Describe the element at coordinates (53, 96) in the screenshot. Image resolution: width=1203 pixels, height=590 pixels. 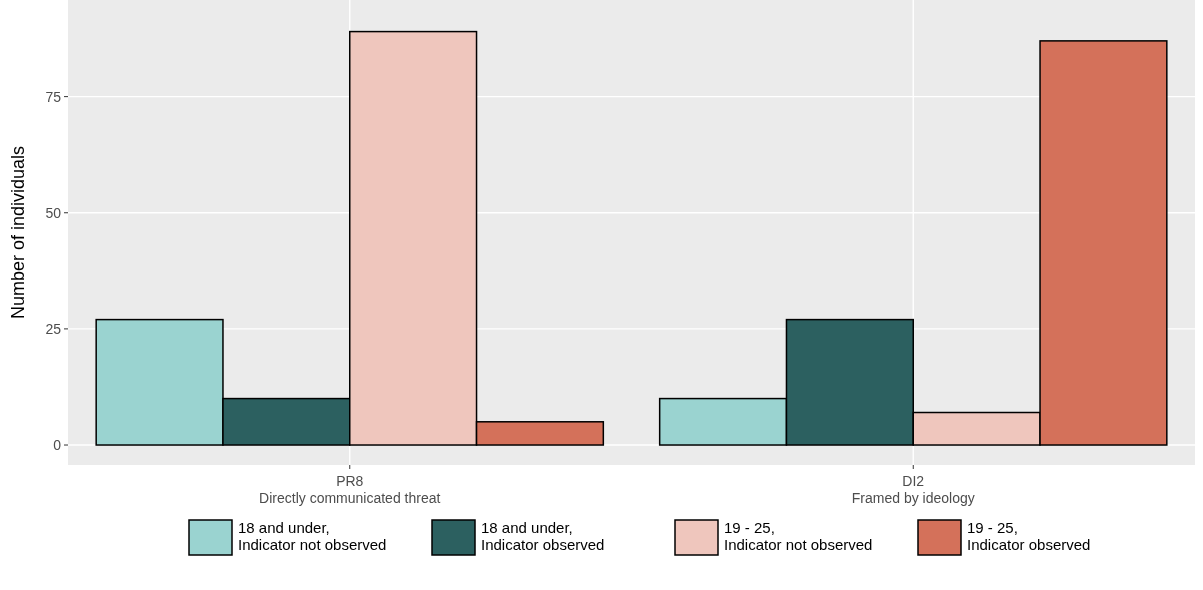
I see `y-tick-label: 75` at that location.